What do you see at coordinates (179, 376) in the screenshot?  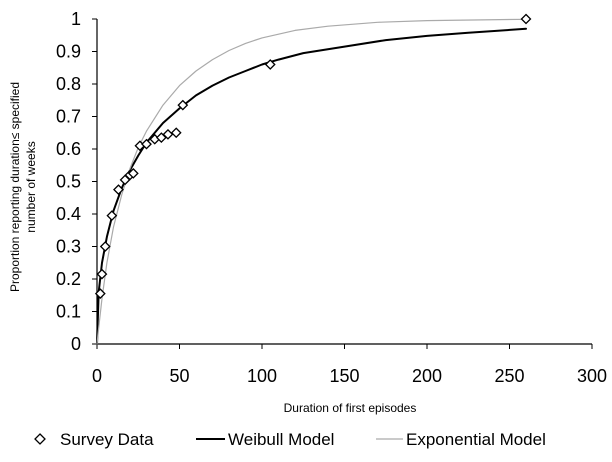 I see `x-tick-label: 50` at bounding box center [179, 376].